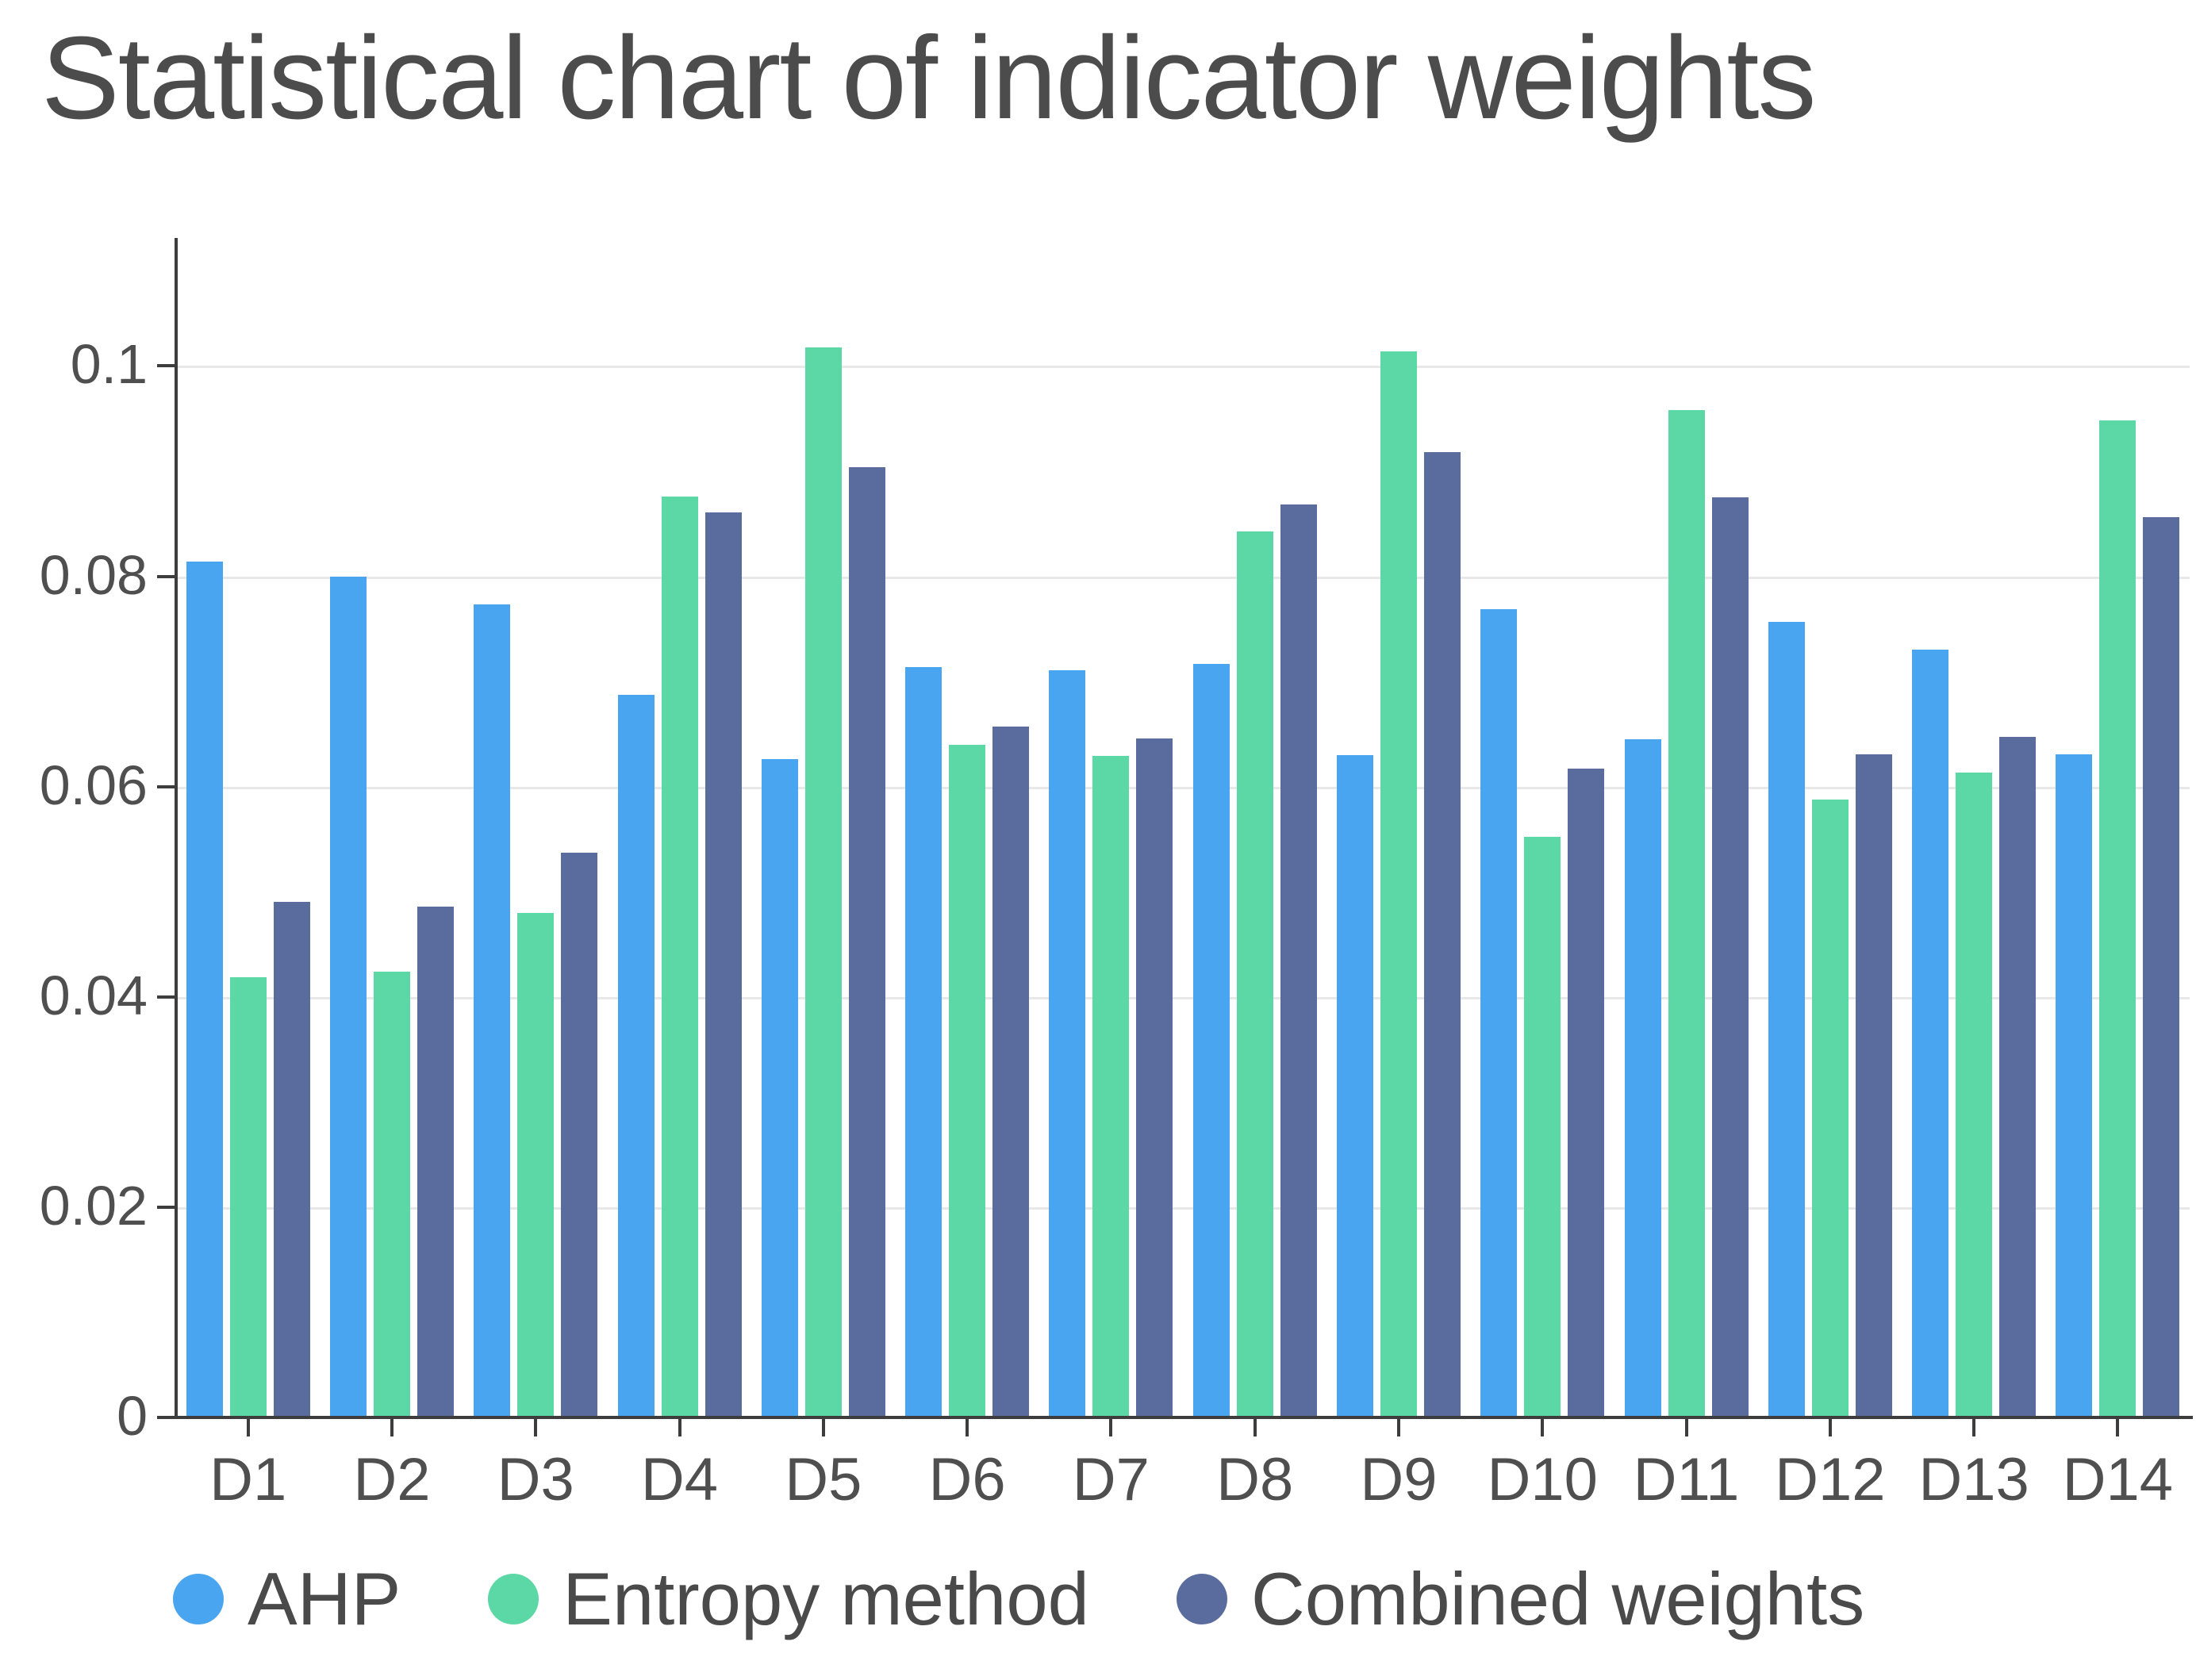  Describe the element at coordinates (1873, 1085) in the screenshot. I see `bar-D12-combined-weights` at that location.